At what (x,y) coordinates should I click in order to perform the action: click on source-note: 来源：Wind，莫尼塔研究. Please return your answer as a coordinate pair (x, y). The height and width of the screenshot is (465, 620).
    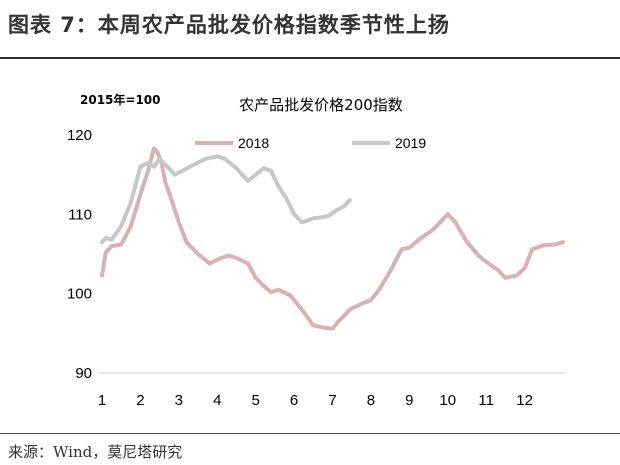
    Looking at the image, I should click on (95, 452).